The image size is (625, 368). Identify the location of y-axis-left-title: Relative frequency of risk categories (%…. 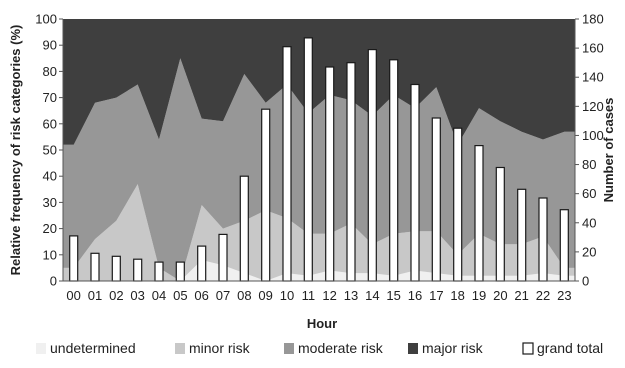
(15, 150).